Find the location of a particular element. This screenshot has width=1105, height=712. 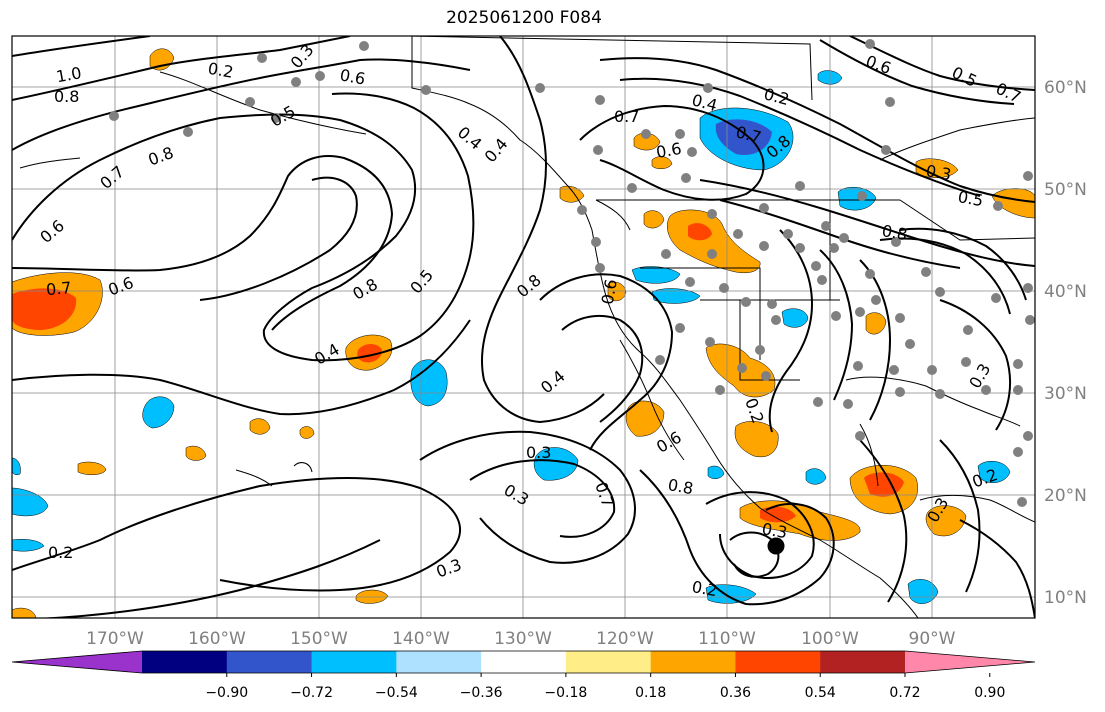

colorbar-tick-label: −0.72 is located at coordinates (311, 693).